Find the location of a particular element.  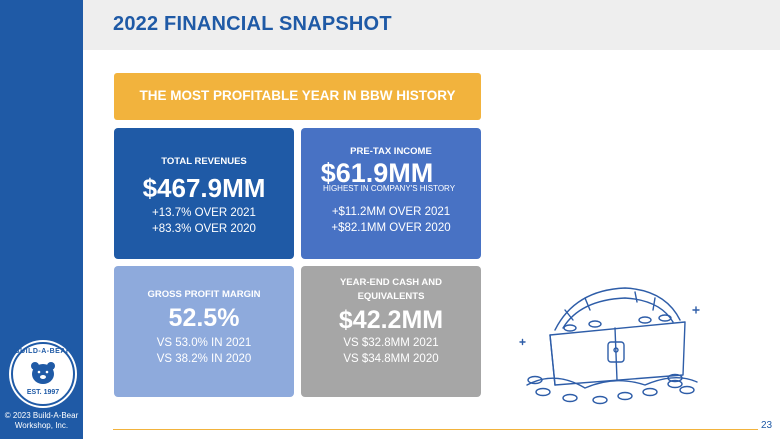

card-line1: VS 53.0% IN 2021 is located at coordinates (204, 343).